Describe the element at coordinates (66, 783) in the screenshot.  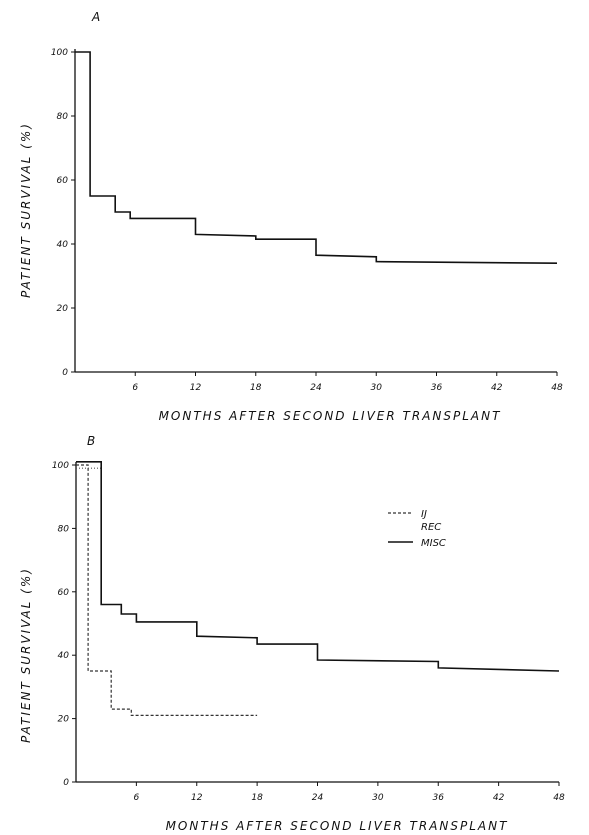
I see `panel-b-y-tick-label-0: 0` at that location.